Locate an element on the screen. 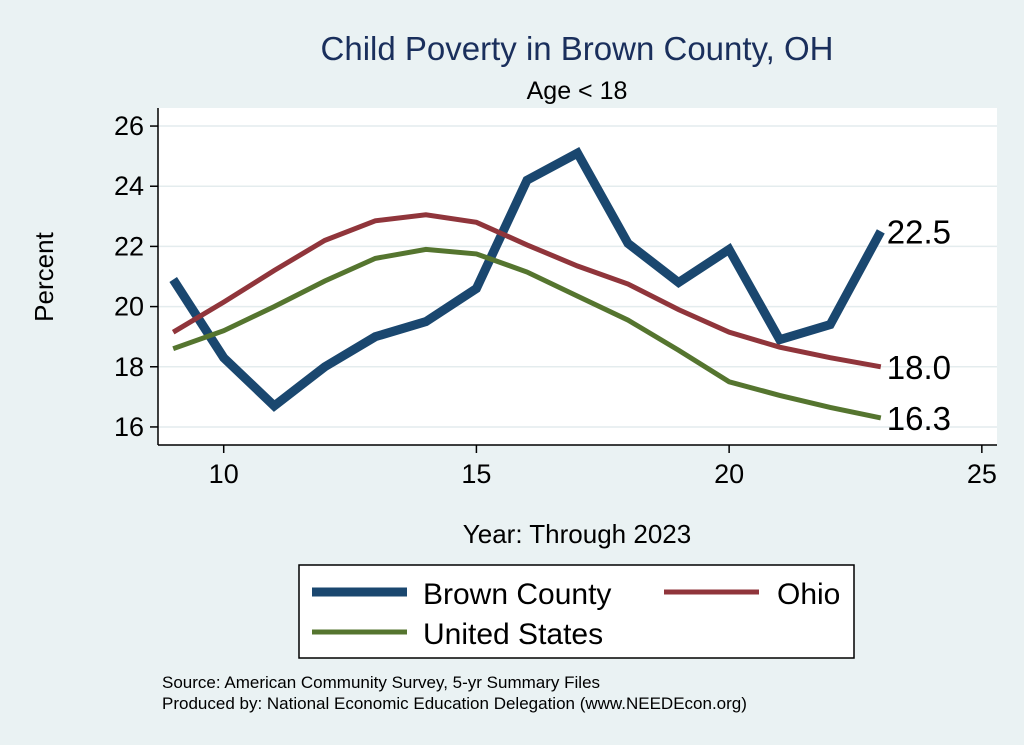  y-tick-label: 24 is located at coordinates (129, 186).